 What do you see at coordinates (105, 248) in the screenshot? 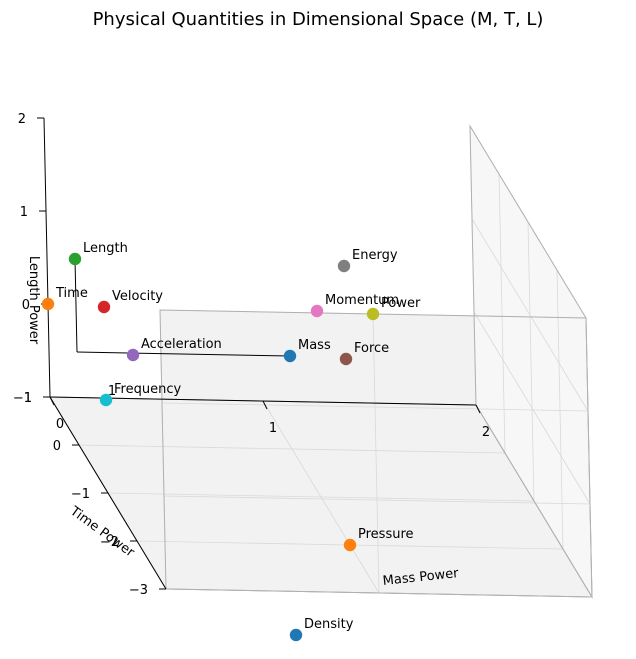
I see `point-label-length: Length` at bounding box center [105, 248].